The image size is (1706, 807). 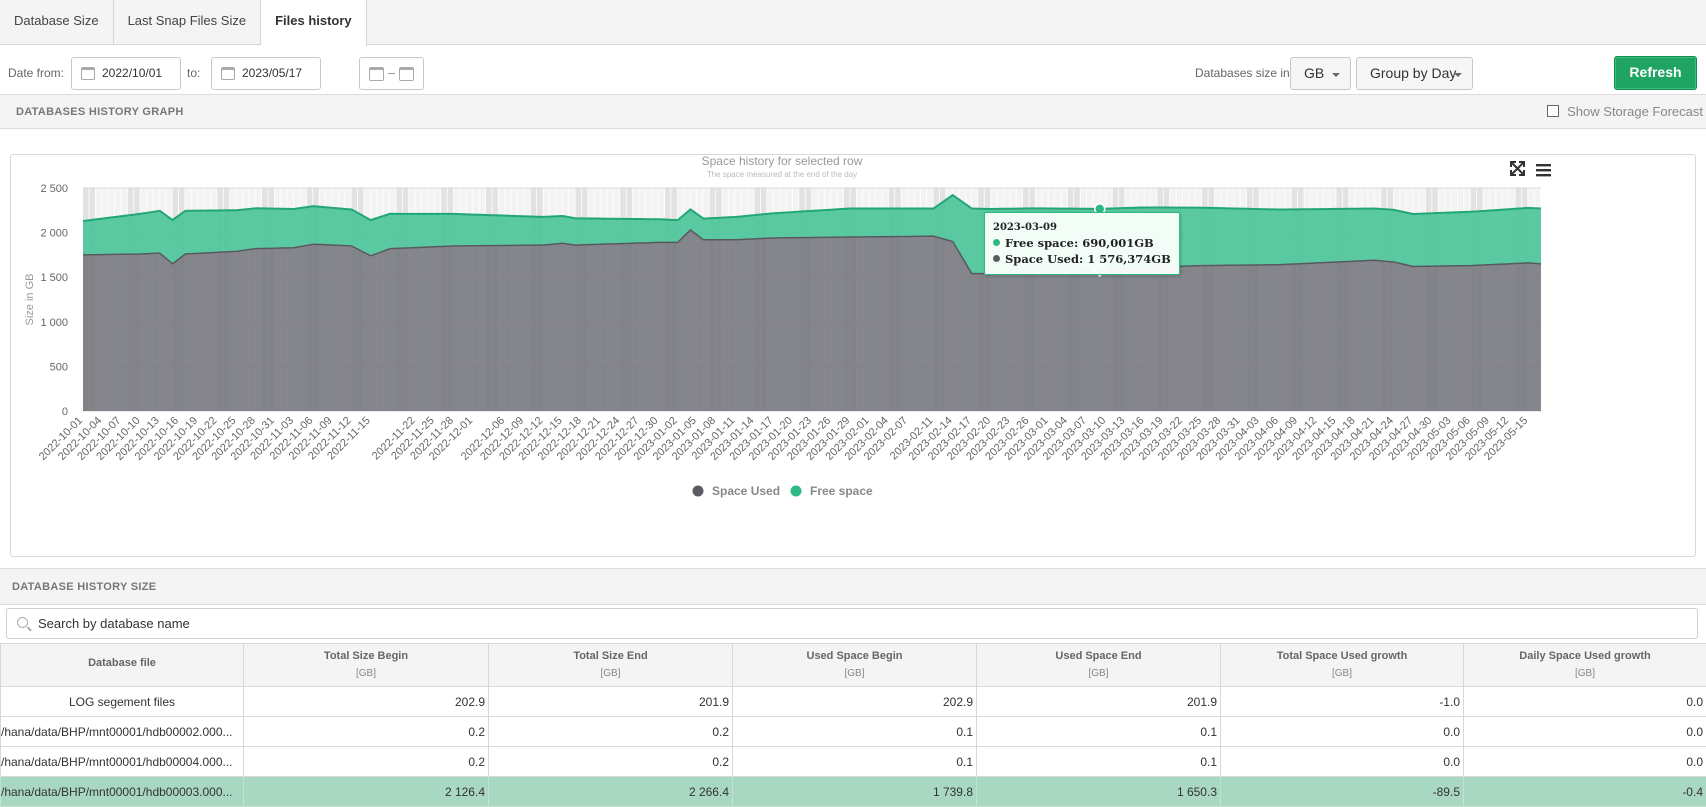 I want to click on size-unit-label: Databases size in, so click(x=1242, y=73).